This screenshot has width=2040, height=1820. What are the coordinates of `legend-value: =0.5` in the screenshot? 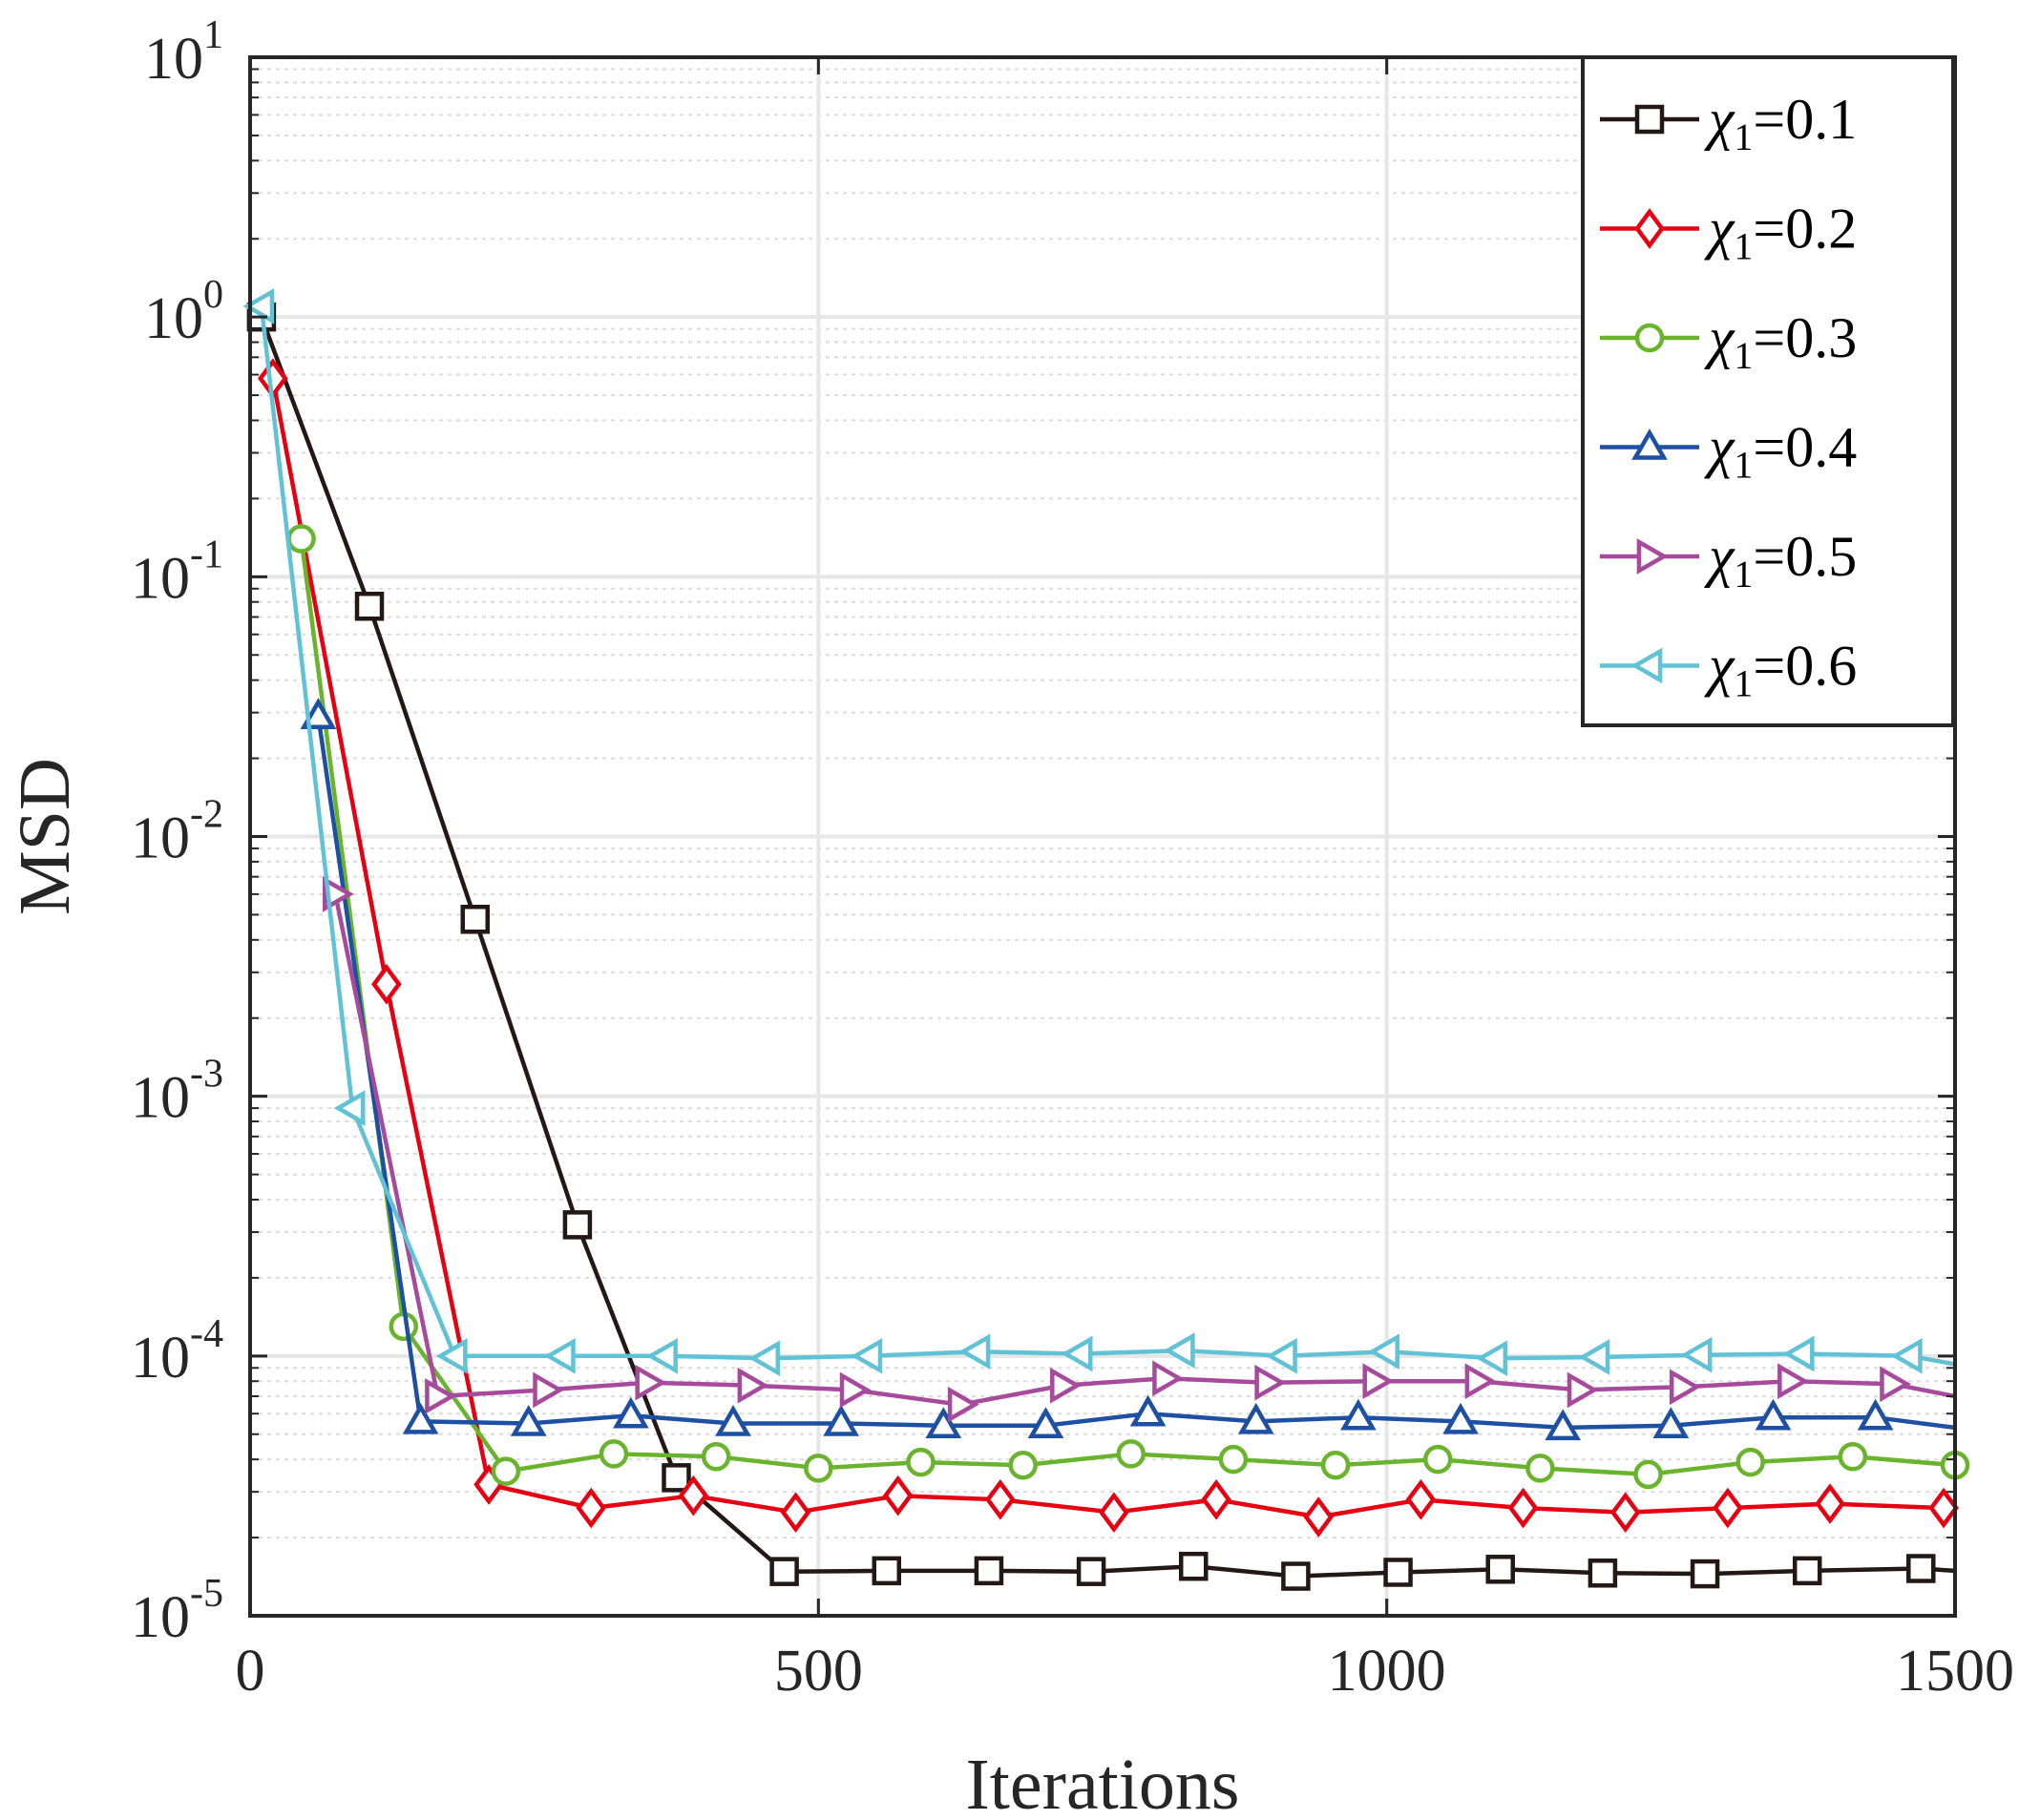 It's located at (1805, 556).